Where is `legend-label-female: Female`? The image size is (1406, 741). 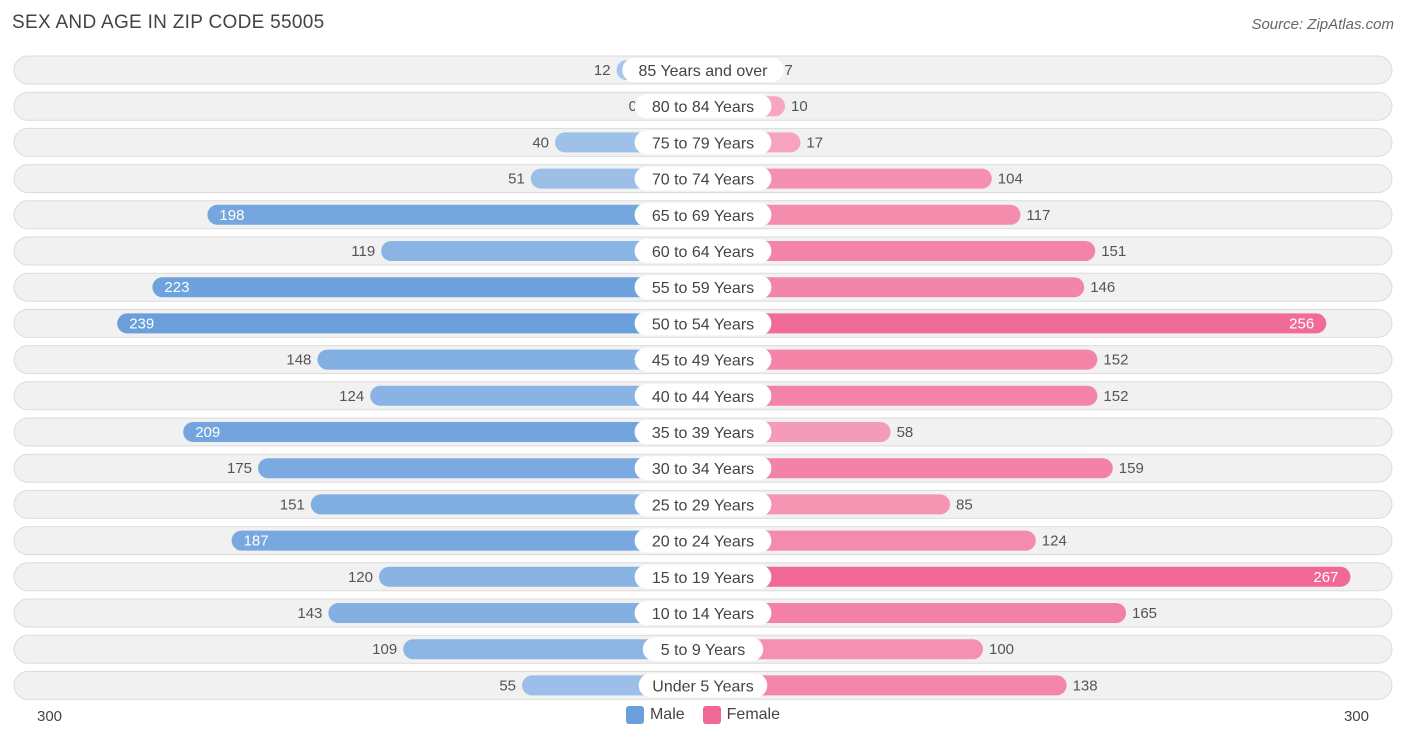 legend-label-female: Female is located at coordinates (753, 714).